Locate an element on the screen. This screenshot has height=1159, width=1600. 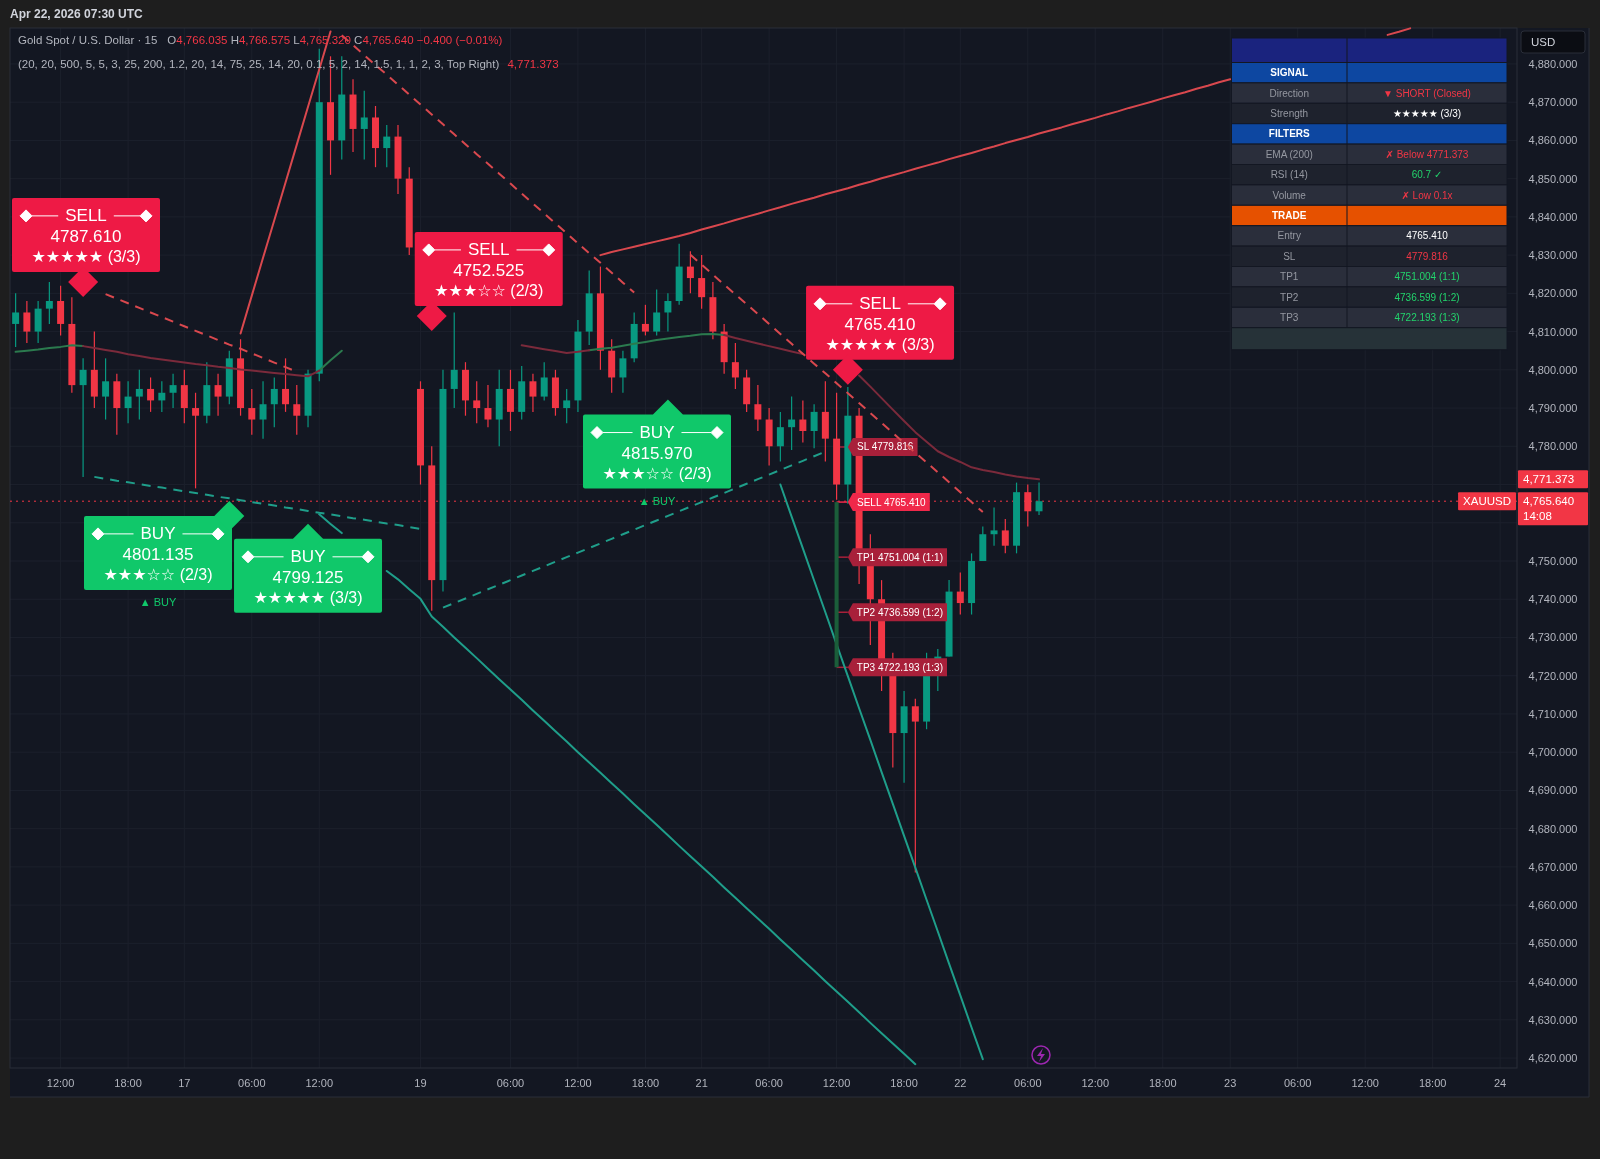
annotation: SELL 4787.610 ★★★★★ (3/3) is located at coordinates (86, 236).